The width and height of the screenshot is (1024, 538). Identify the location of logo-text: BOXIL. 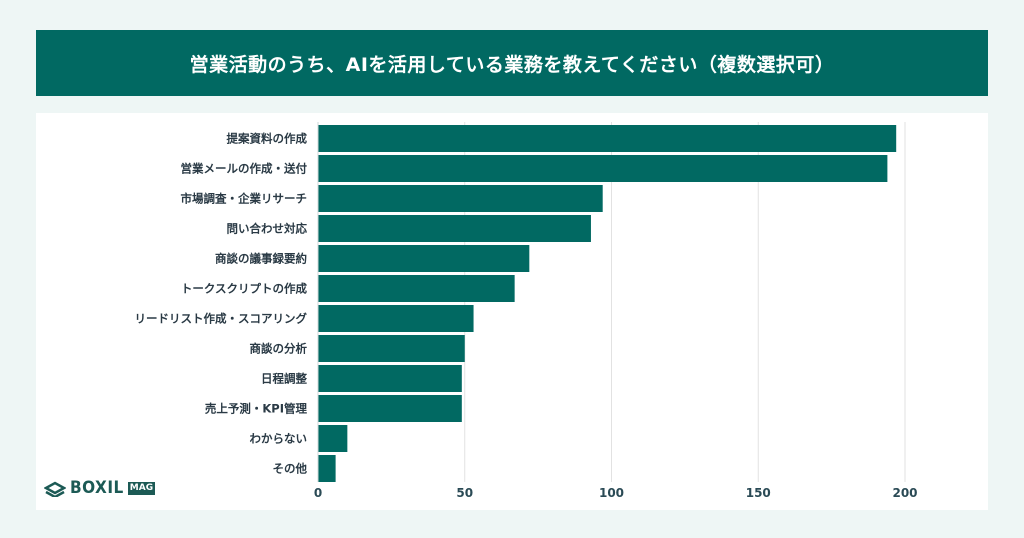
(97, 488).